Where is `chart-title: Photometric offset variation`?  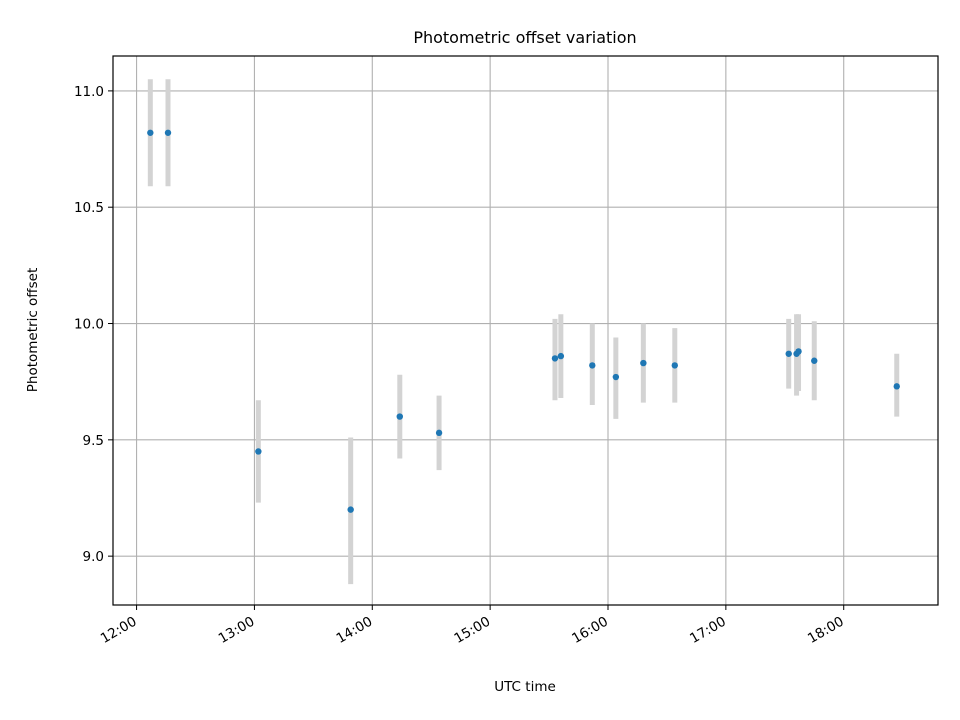 chart-title: Photometric offset variation is located at coordinates (524, 37).